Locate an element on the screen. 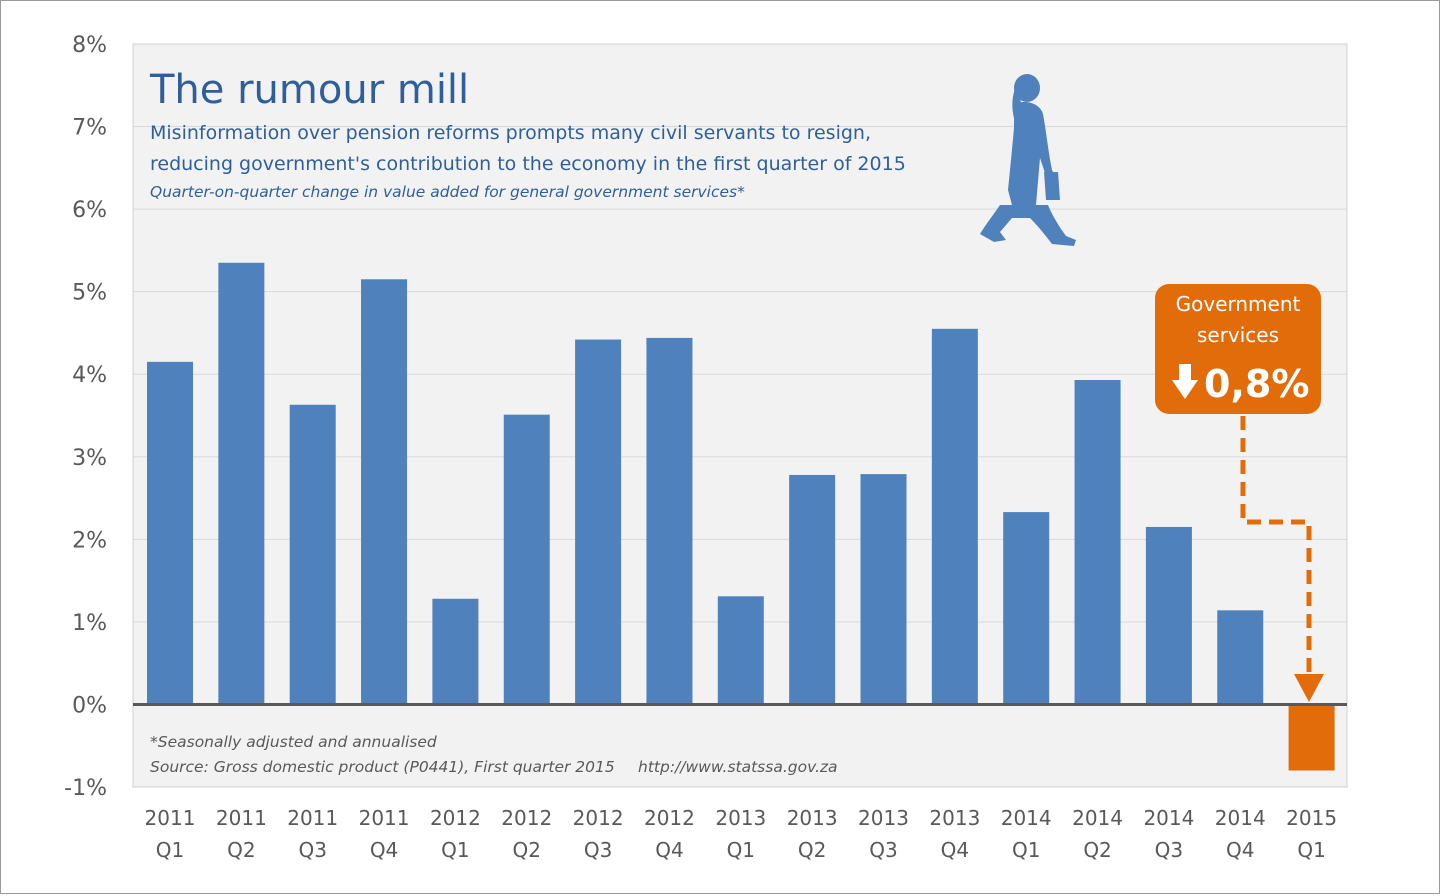  y-axis: -1% 0% 1% 2% 3% 4% 5% 6% 7% 8% is located at coordinates (85, 417).